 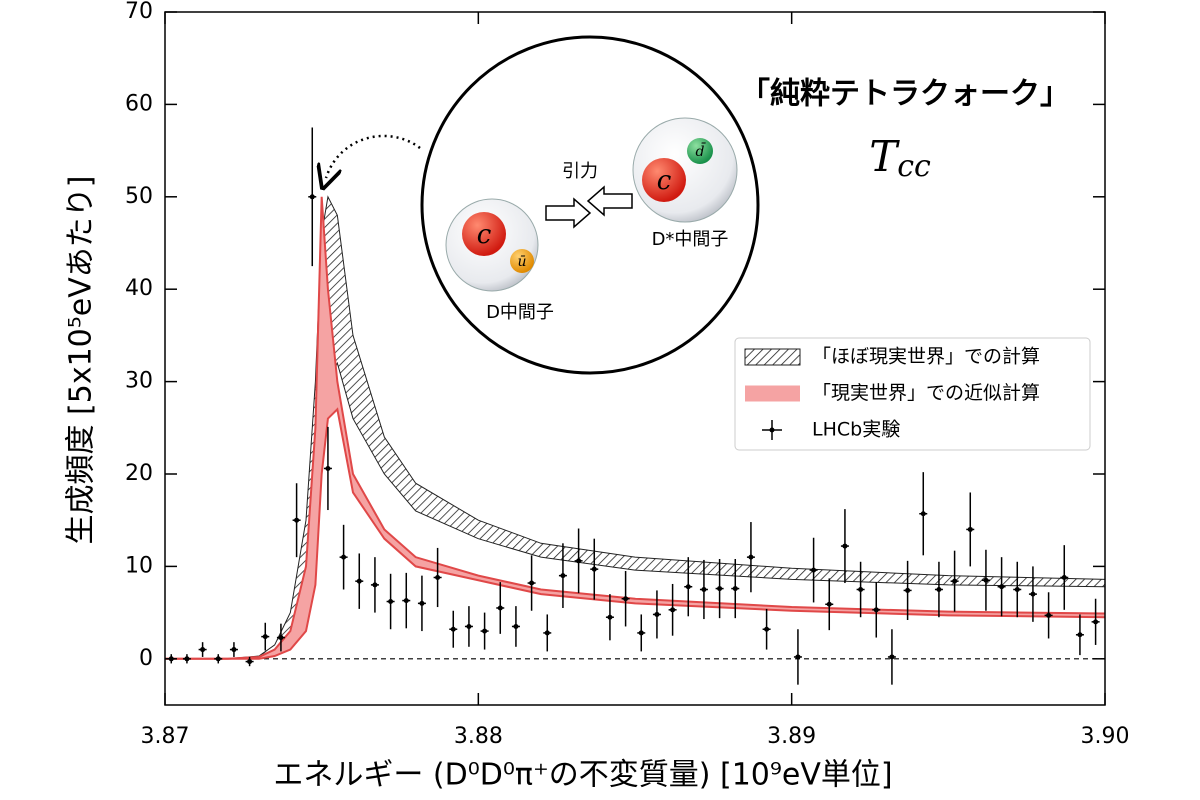 What do you see at coordinates (478, 736) in the screenshot?
I see `x-tick-label: 3.88` at bounding box center [478, 736].